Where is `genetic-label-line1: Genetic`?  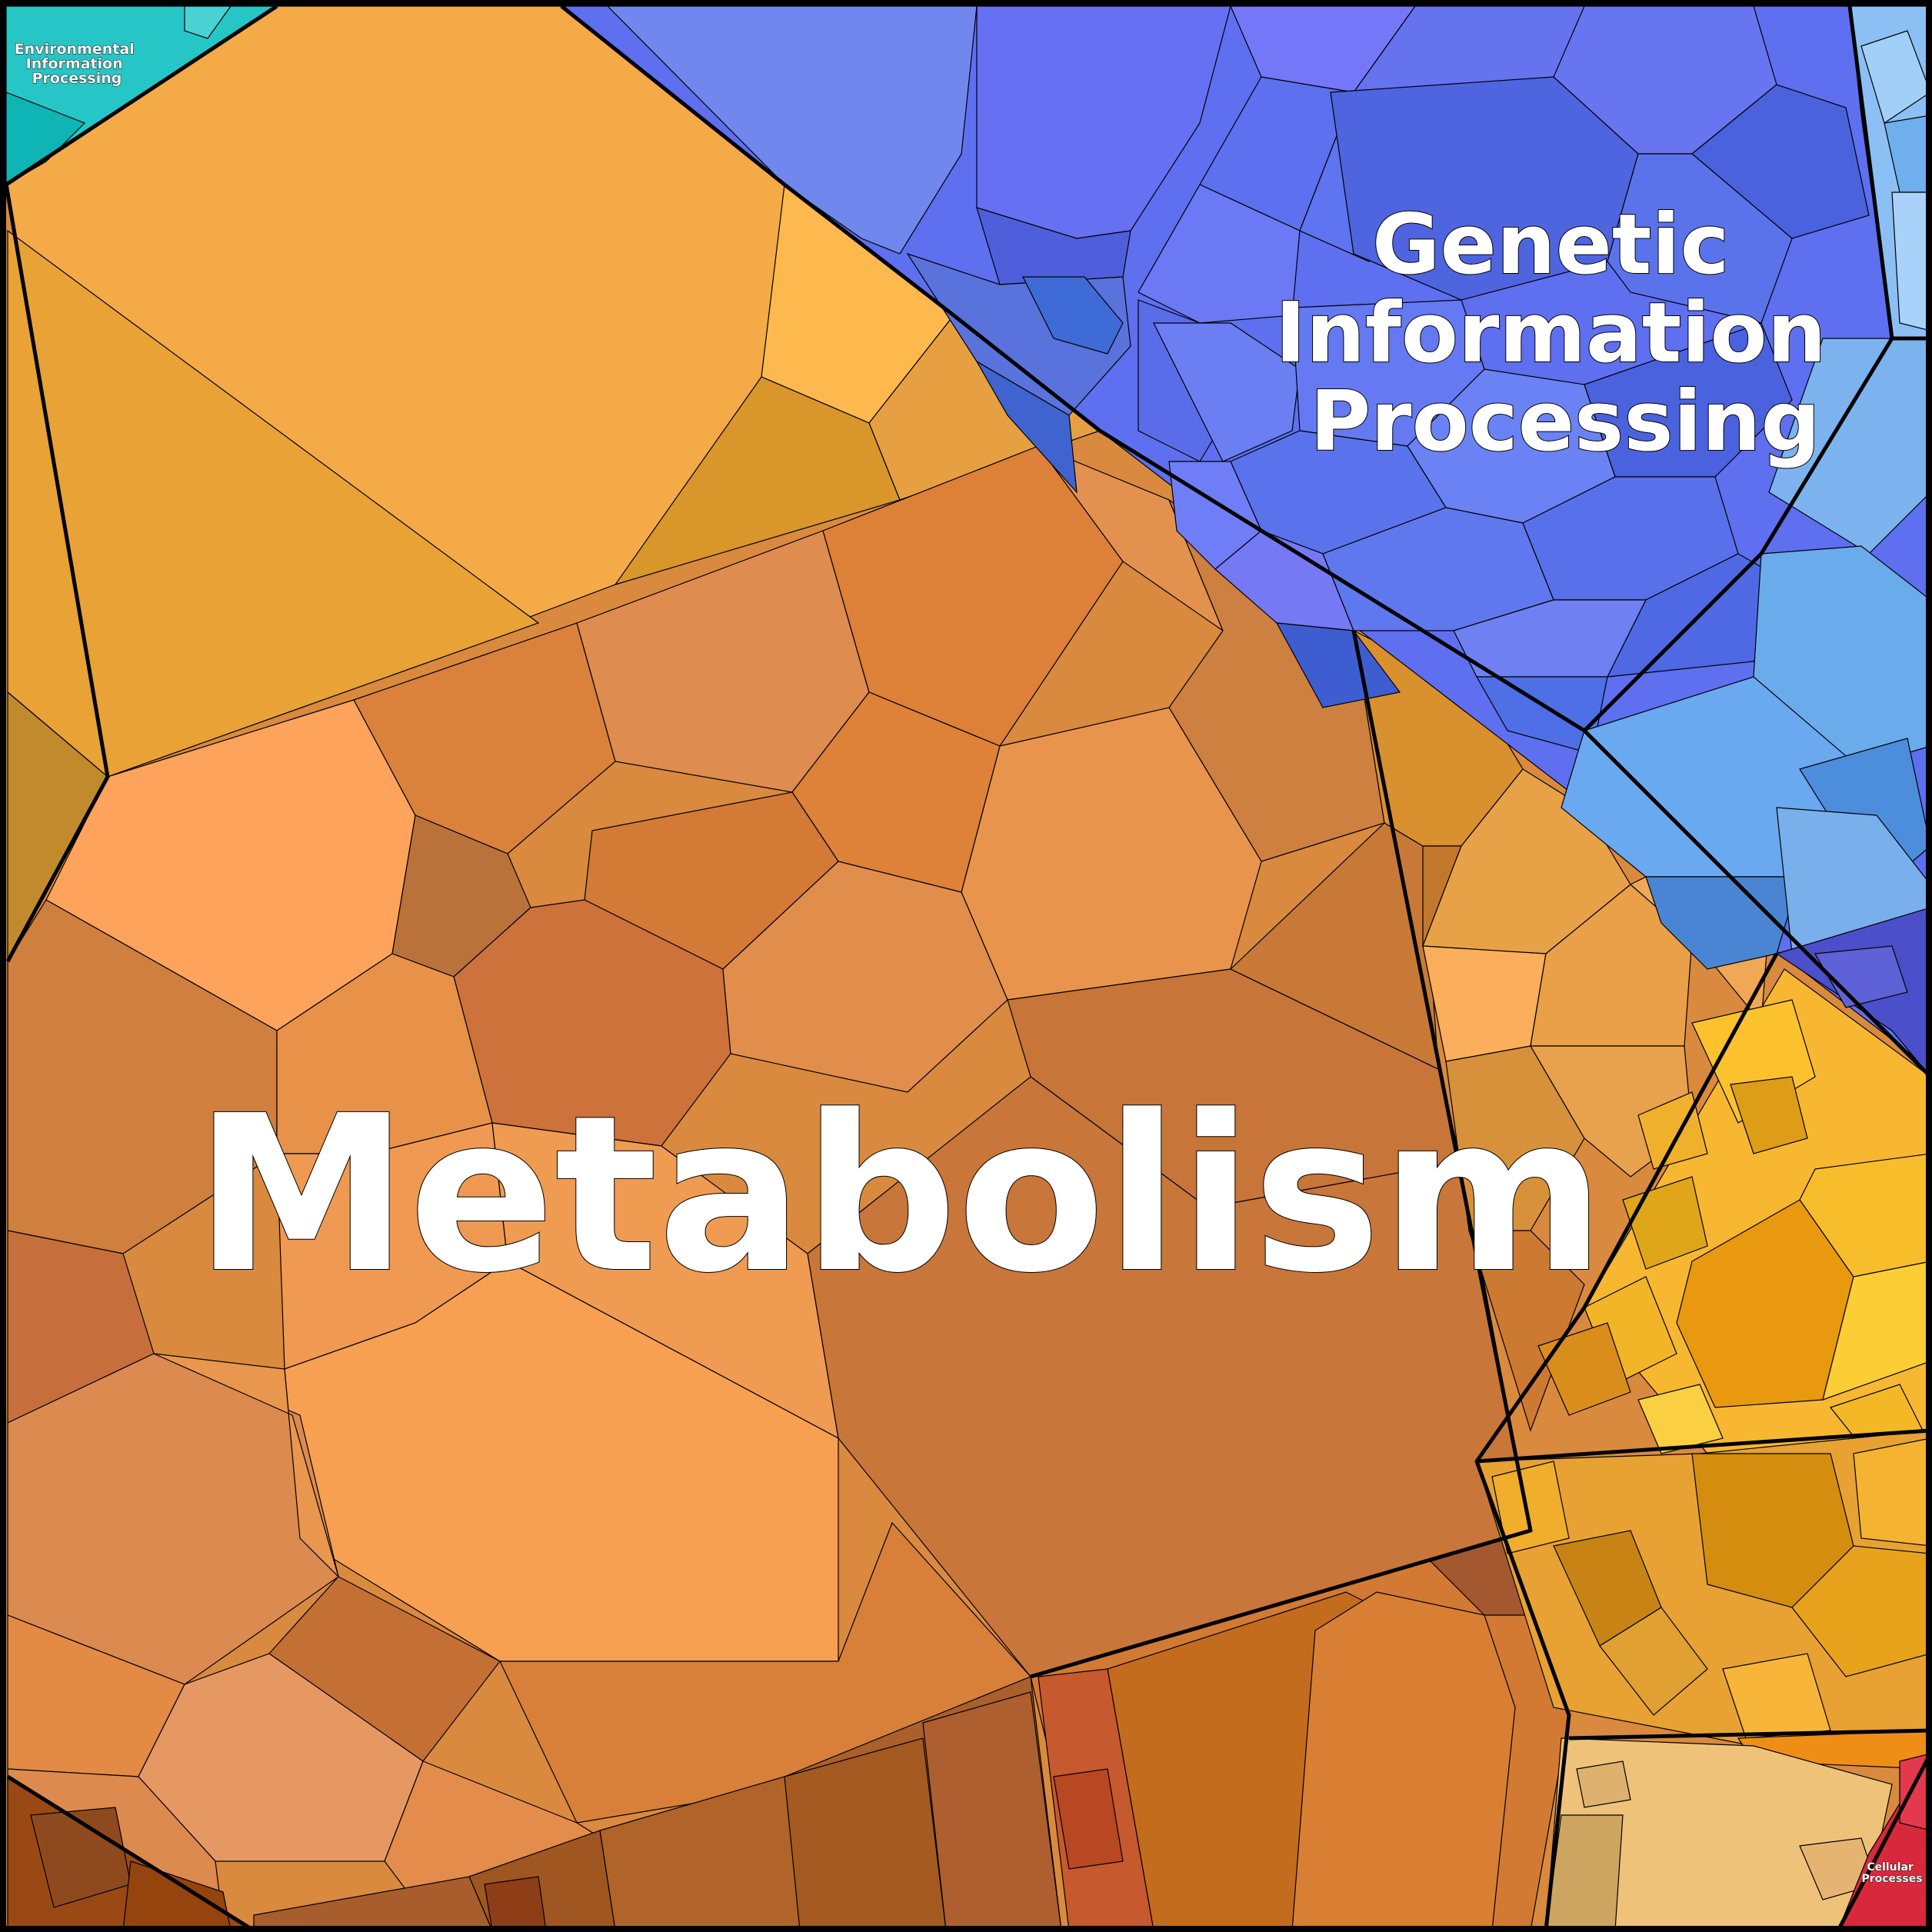 genetic-label-line1: Genetic is located at coordinates (1551, 245).